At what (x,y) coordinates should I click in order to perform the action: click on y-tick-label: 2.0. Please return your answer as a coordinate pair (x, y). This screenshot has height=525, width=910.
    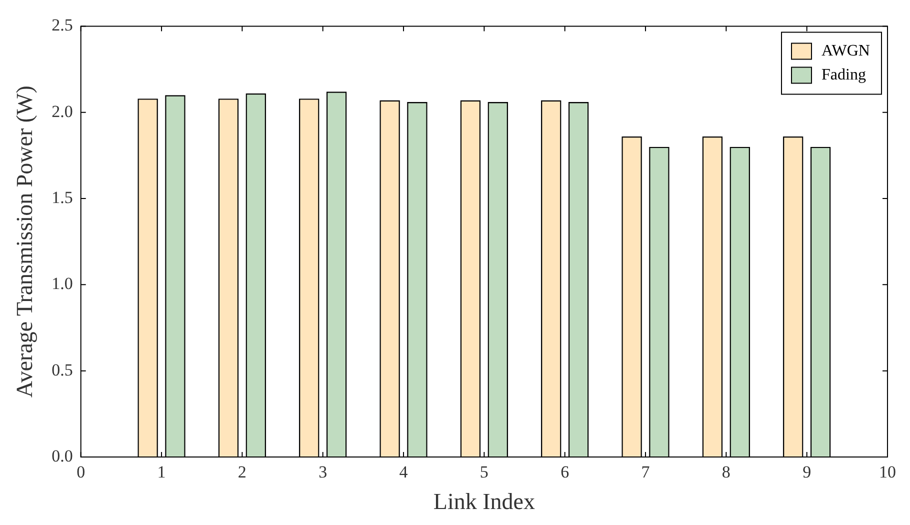
    Looking at the image, I should click on (62, 111).